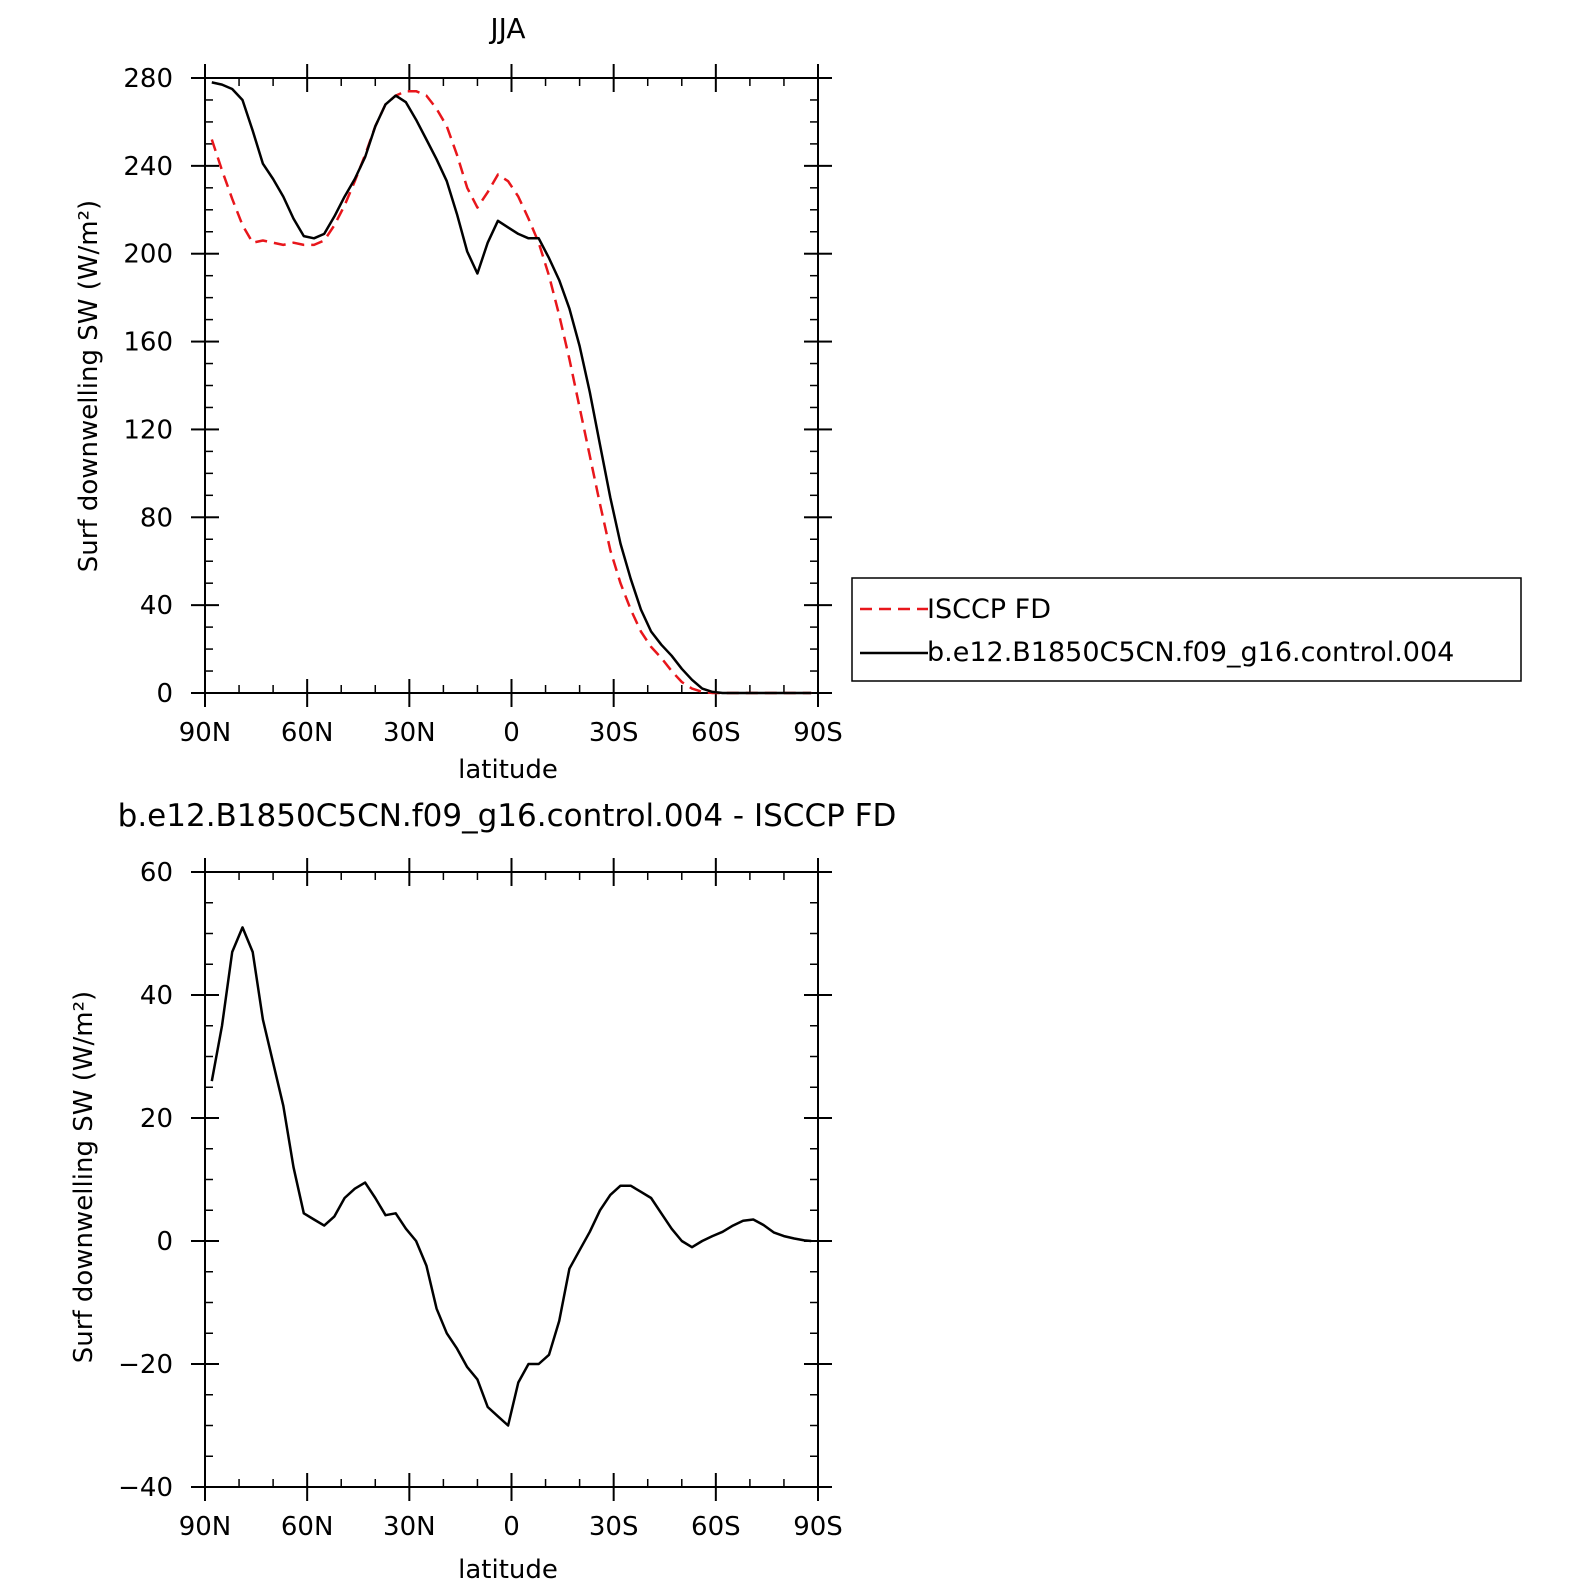 The height and width of the screenshot is (1591, 1591). What do you see at coordinates (506, 28) in the screenshot?
I see `top-chart-title: JJA` at bounding box center [506, 28].